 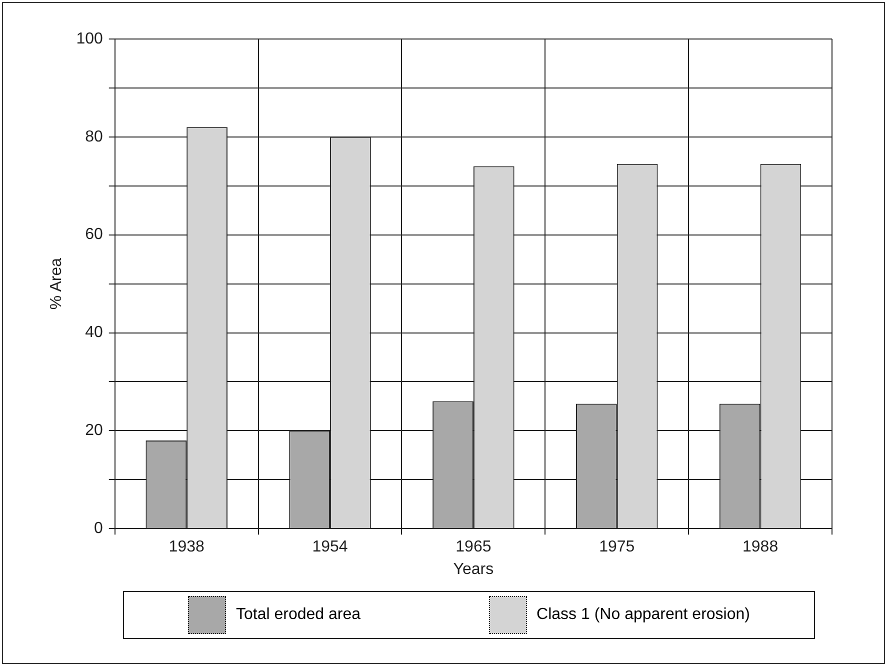 I want to click on x-tick-label: 1988, so click(x=760, y=547).